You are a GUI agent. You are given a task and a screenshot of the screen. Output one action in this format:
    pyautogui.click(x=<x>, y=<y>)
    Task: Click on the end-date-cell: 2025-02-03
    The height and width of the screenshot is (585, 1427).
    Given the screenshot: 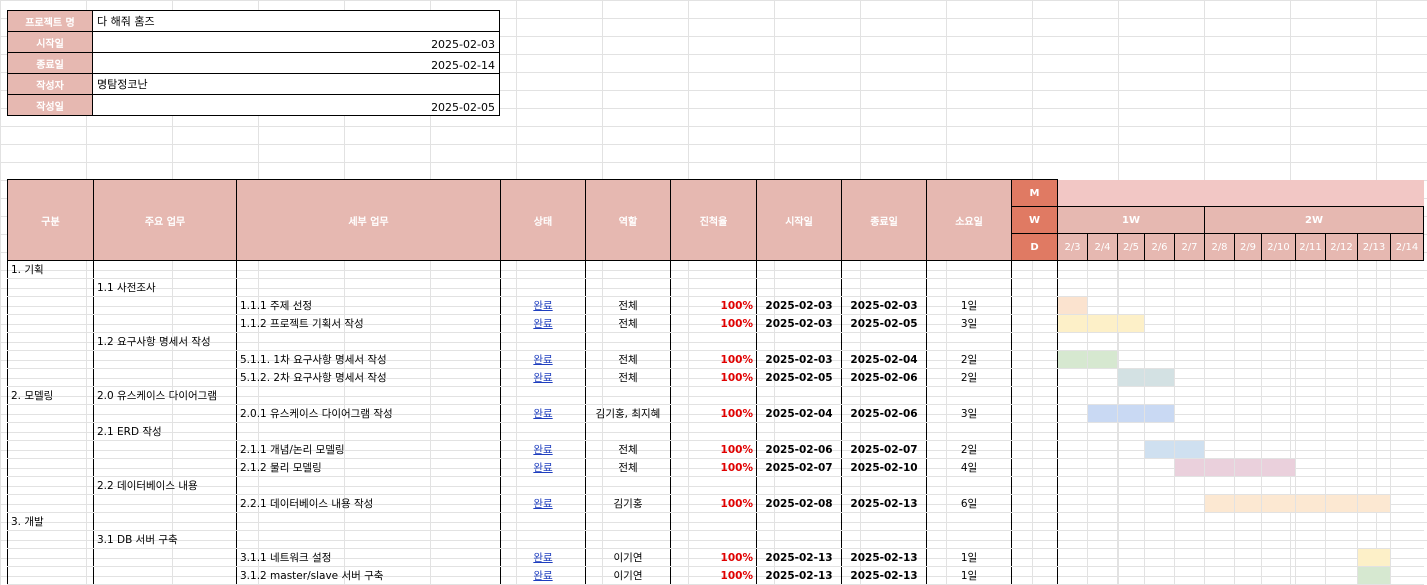 What is the action you would take?
    pyautogui.click(x=884, y=305)
    